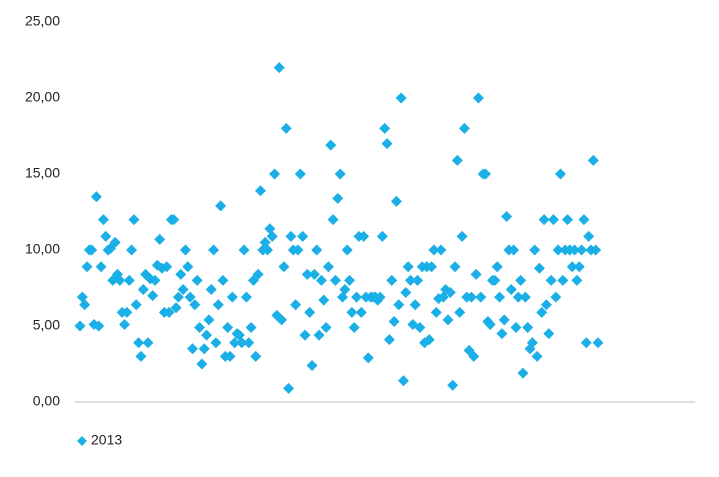  What do you see at coordinates (42, 249) in the screenshot?
I see `y-tick-label: 10,00` at bounding box center [42, 249].